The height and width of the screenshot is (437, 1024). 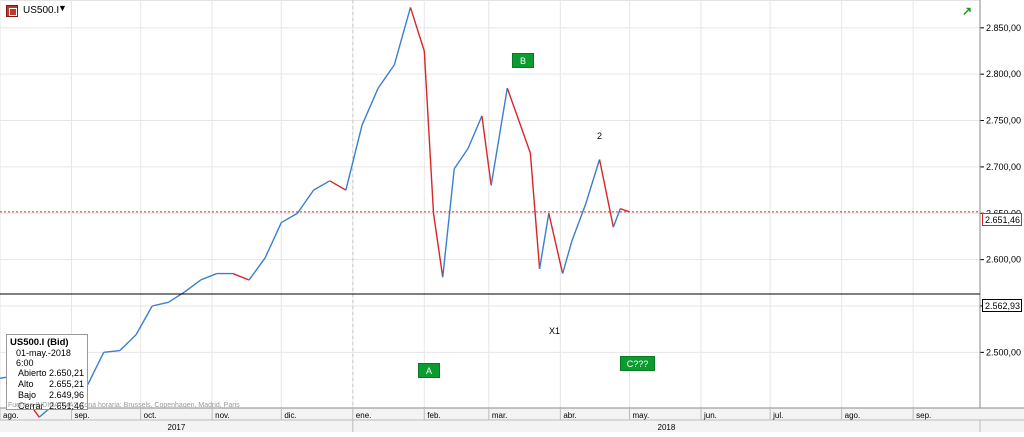 I want to click on y-tick-label: 2.750,00, so click(x=1003, y=121).